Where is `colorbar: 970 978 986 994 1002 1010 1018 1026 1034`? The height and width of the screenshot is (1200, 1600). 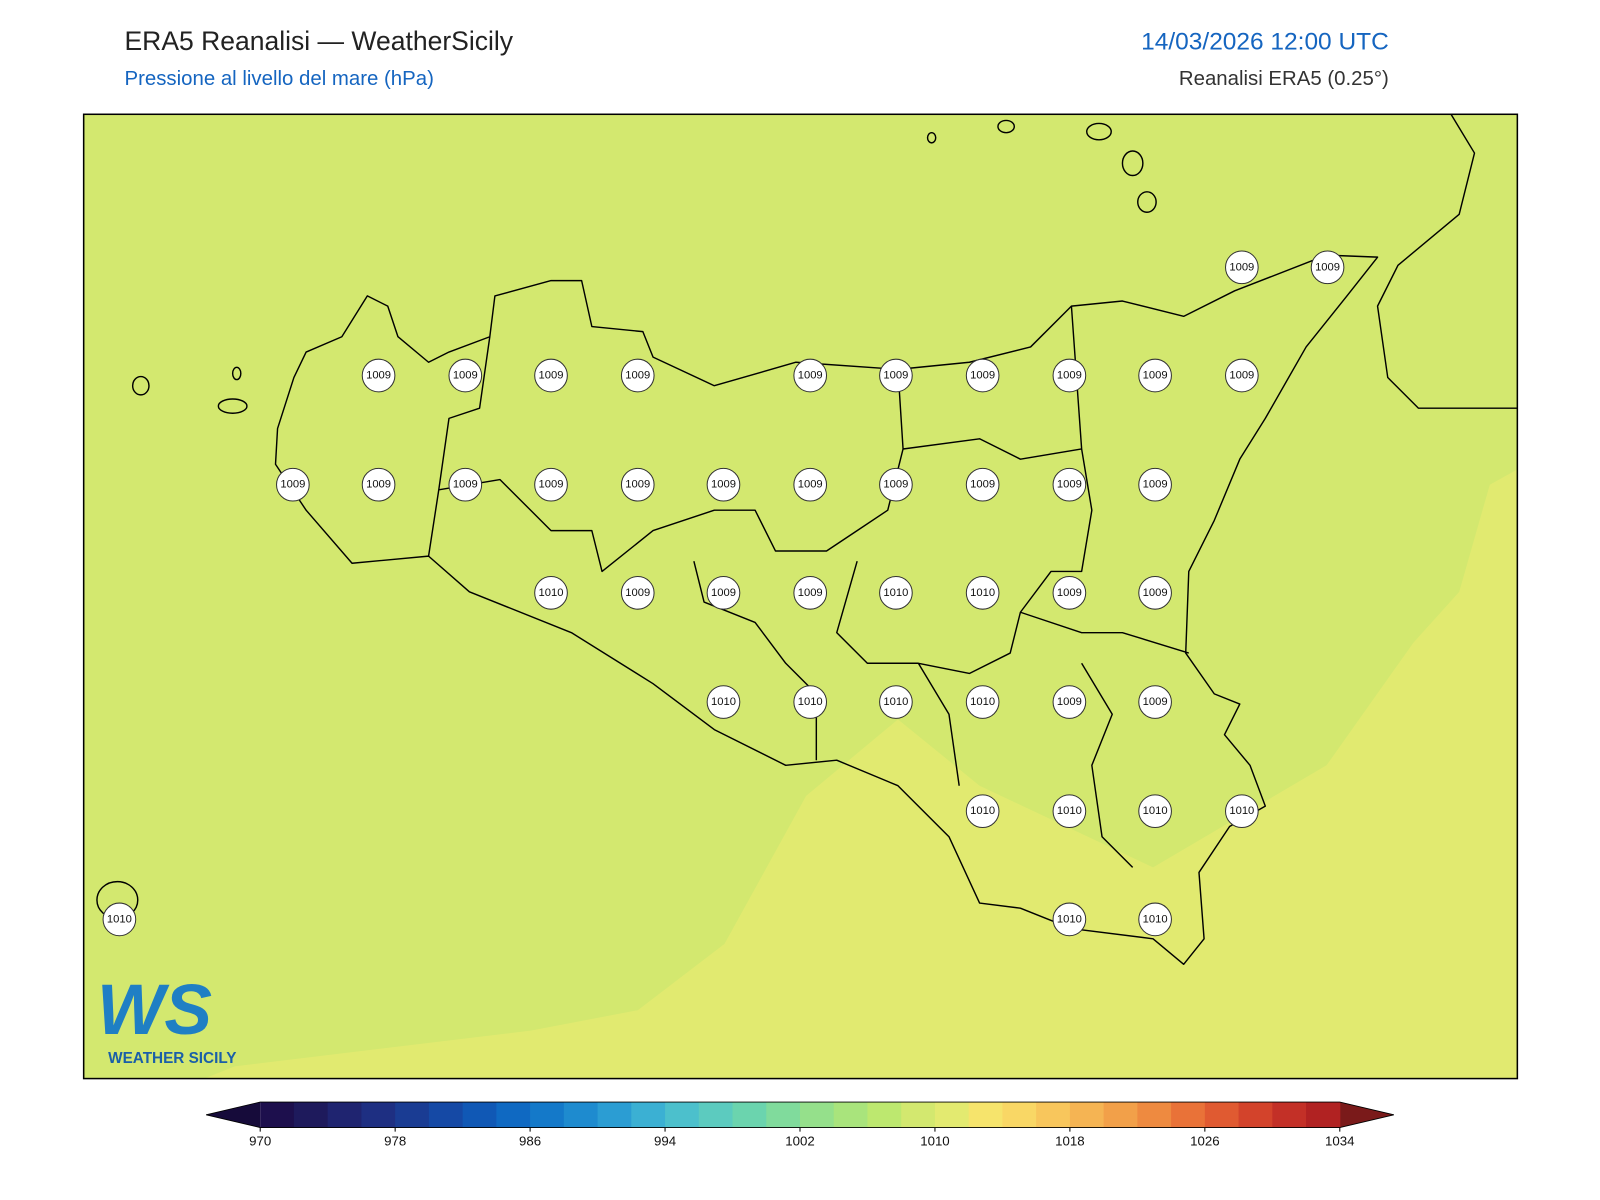 colorbar: 970 978 986 994 1002 1010 1018 1026 1034 is located at coordinates (800, 1124).